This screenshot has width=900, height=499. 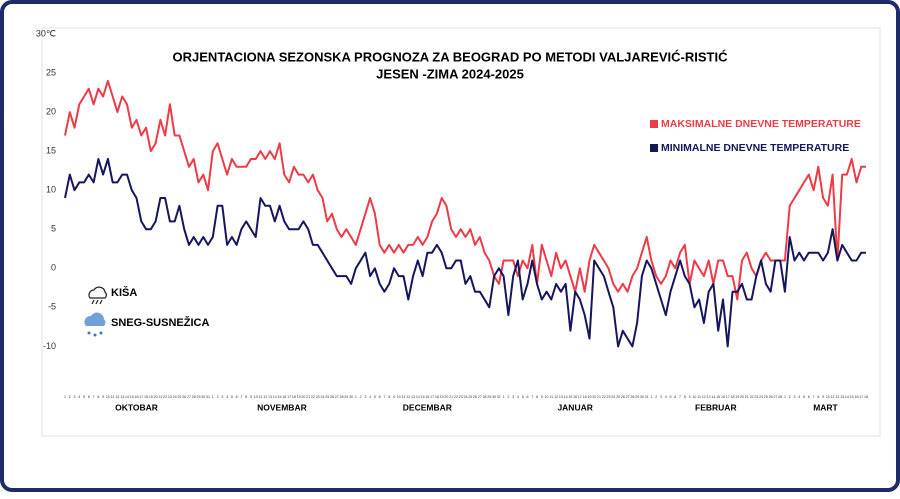 I want to click on y-tick-label: 15, so click(x=51, y=151).